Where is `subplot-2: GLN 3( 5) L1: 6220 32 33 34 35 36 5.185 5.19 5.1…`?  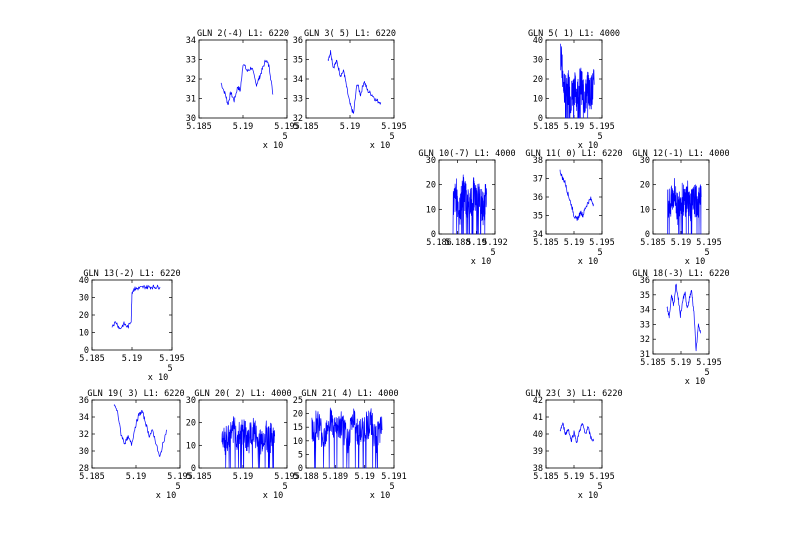
subplot-2: GLN 3( 5) L1: 6220 32 33 34 35 36 5.185 5.19 5.1… is located at coordinates (350, 90).